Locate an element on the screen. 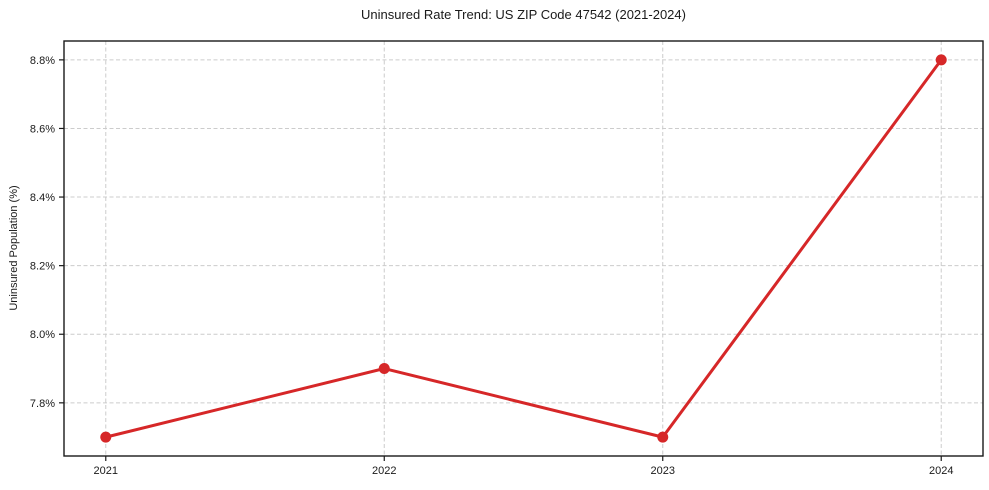 The width and height of the screenshot is (989, 490). y-tick-label: 8.0% is located at coordinates (42, 335).